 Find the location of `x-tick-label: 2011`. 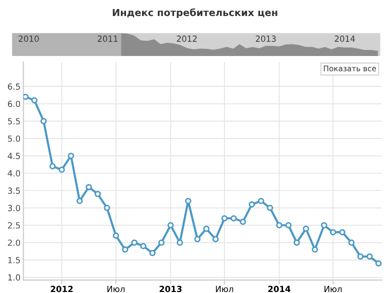

x-tick-label: 2011 is located at coordinates (108, 39).